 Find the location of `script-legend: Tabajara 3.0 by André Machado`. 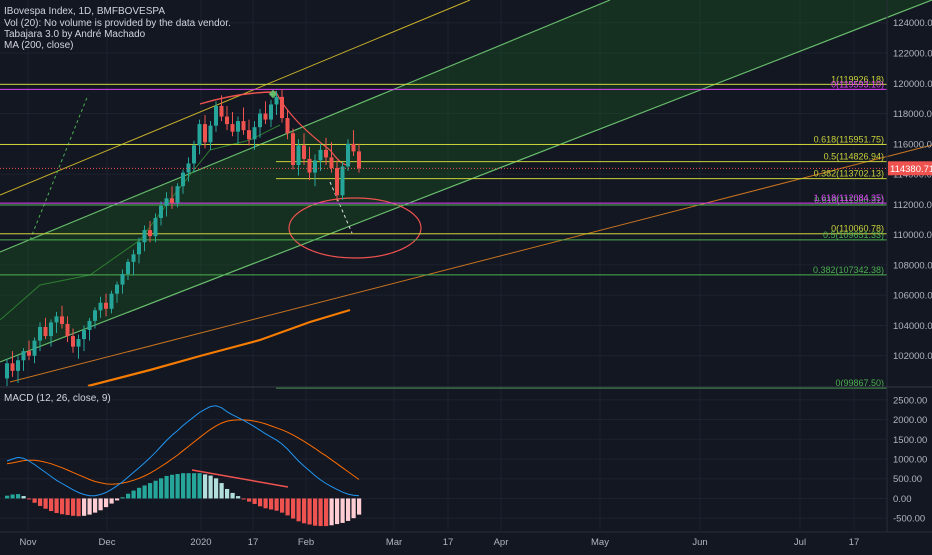

script-legend: Tabajara 3.0 by André Machado is located at coordinates (75, 34).